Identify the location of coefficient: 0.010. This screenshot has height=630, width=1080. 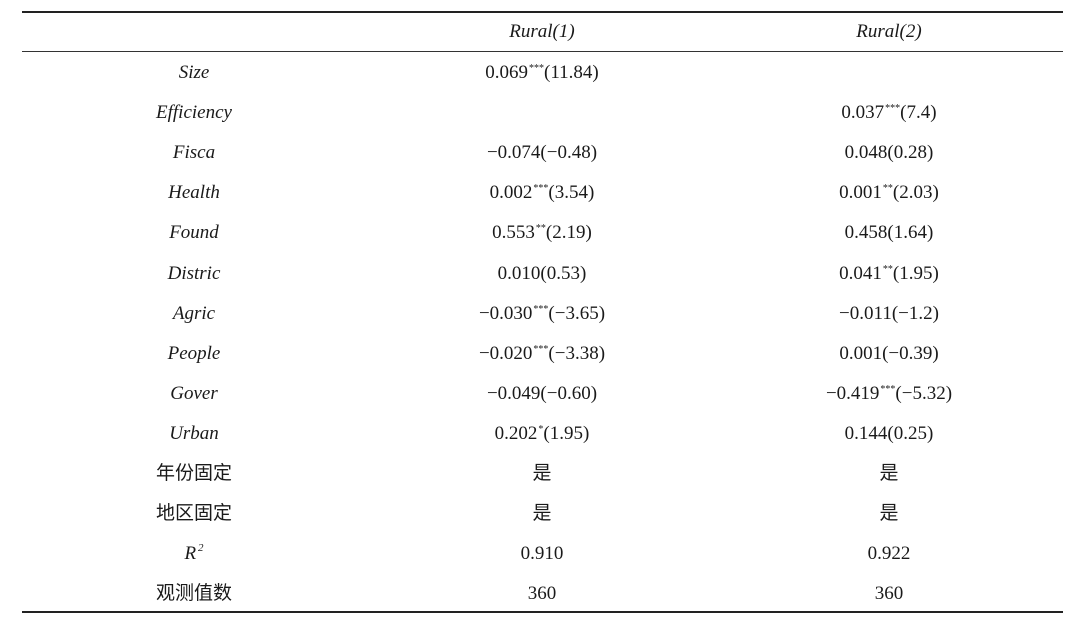
(519, 273).